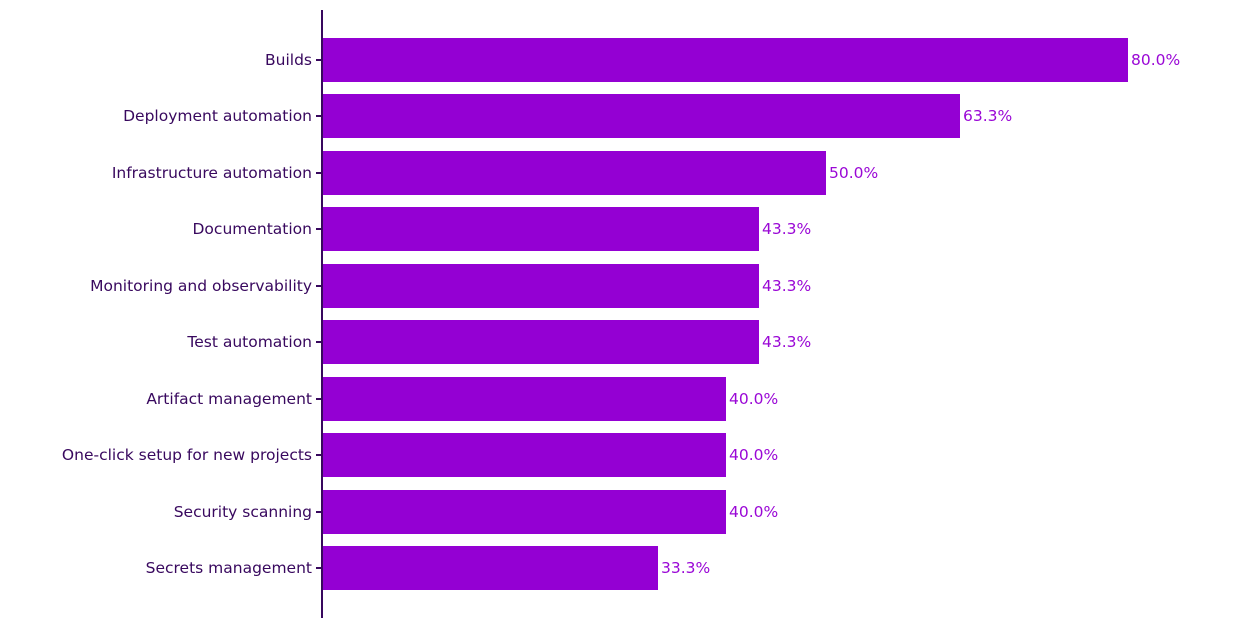  I want to click on category-label: Documentation, so click(252, 229).